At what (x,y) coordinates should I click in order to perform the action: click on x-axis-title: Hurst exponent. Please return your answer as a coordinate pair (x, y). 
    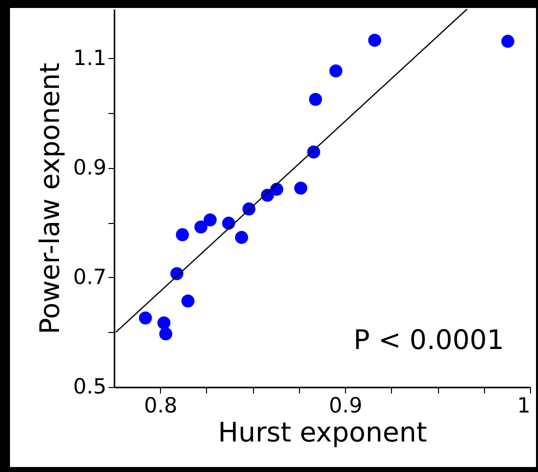
    Looking at the image, I should click on (322, 433).